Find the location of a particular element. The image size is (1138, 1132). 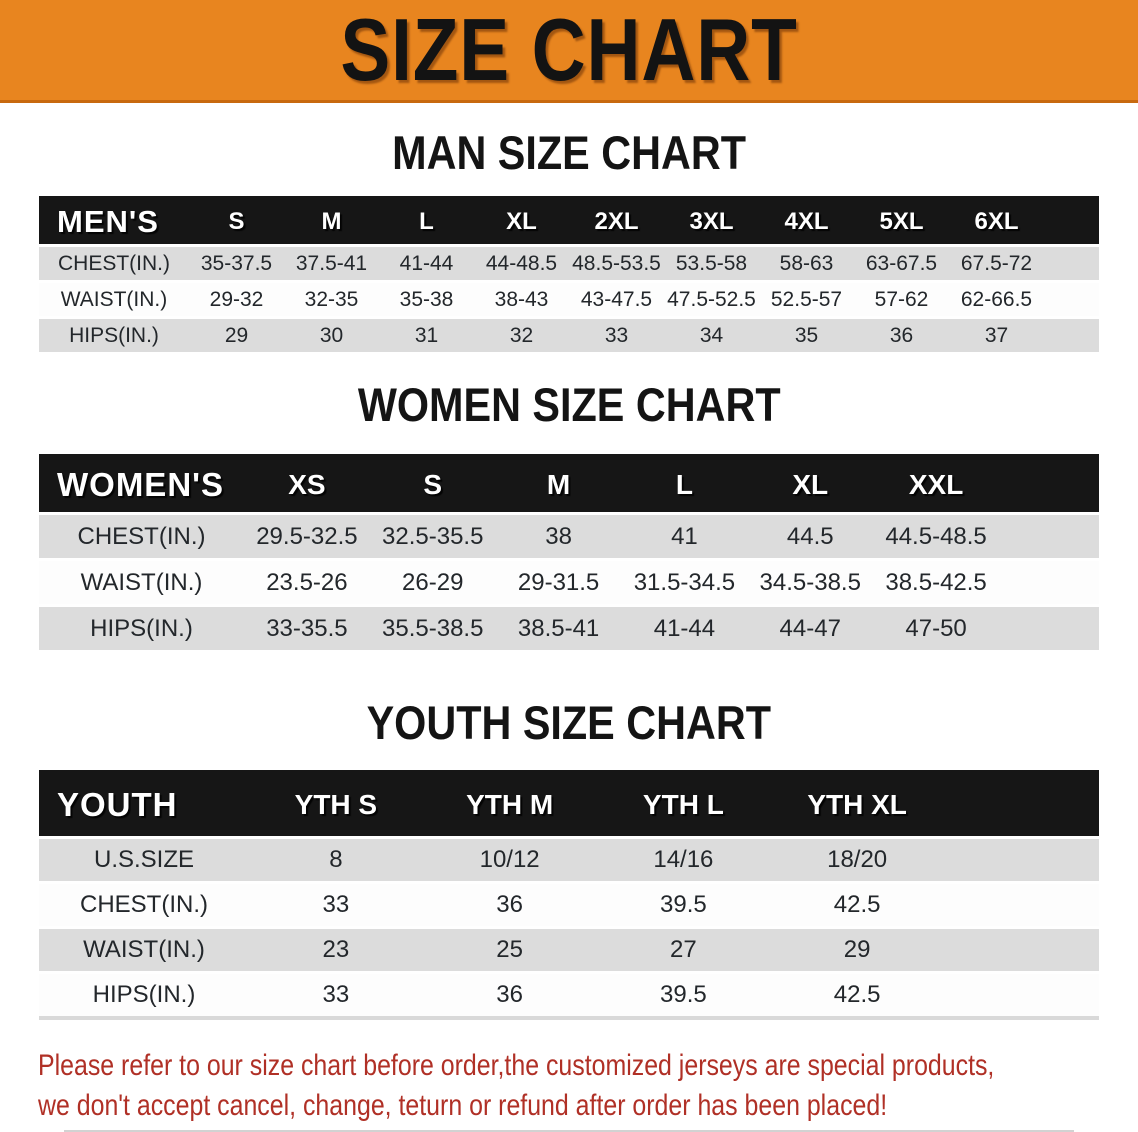

size-cell: 23 is located at coordinates (336, 949).